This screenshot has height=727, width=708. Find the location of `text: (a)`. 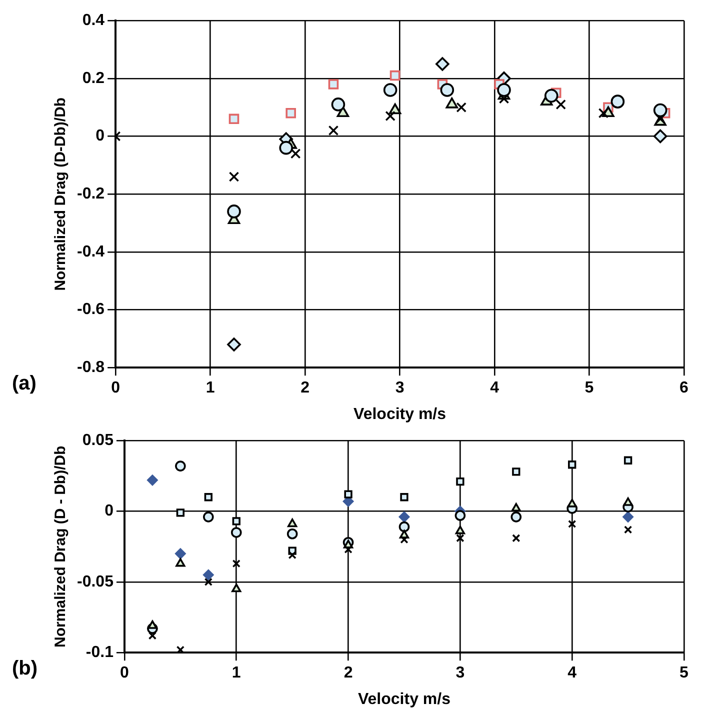

text: (a) is located at coordinates (24, 383).